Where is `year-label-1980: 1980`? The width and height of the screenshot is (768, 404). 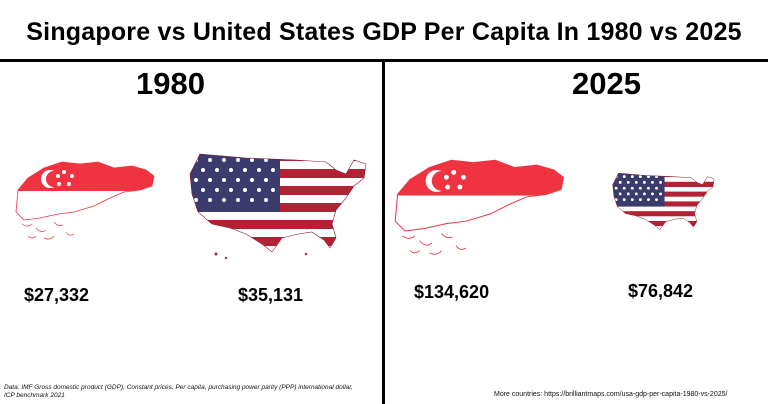
year-label-1980: 1980 is located at coordinates (170, 83).